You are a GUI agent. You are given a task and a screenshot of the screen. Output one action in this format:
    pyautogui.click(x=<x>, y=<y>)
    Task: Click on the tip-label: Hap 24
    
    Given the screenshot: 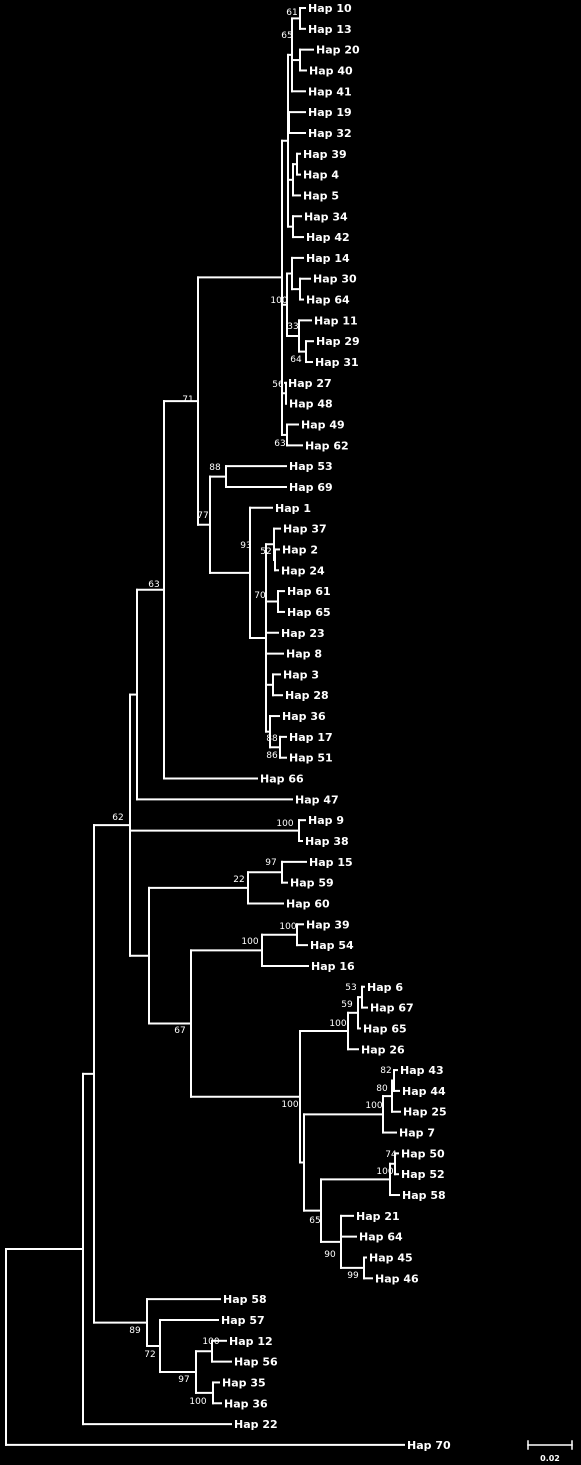 What is the action you would take?
    pyautogui.click(x=303, y=570)
    